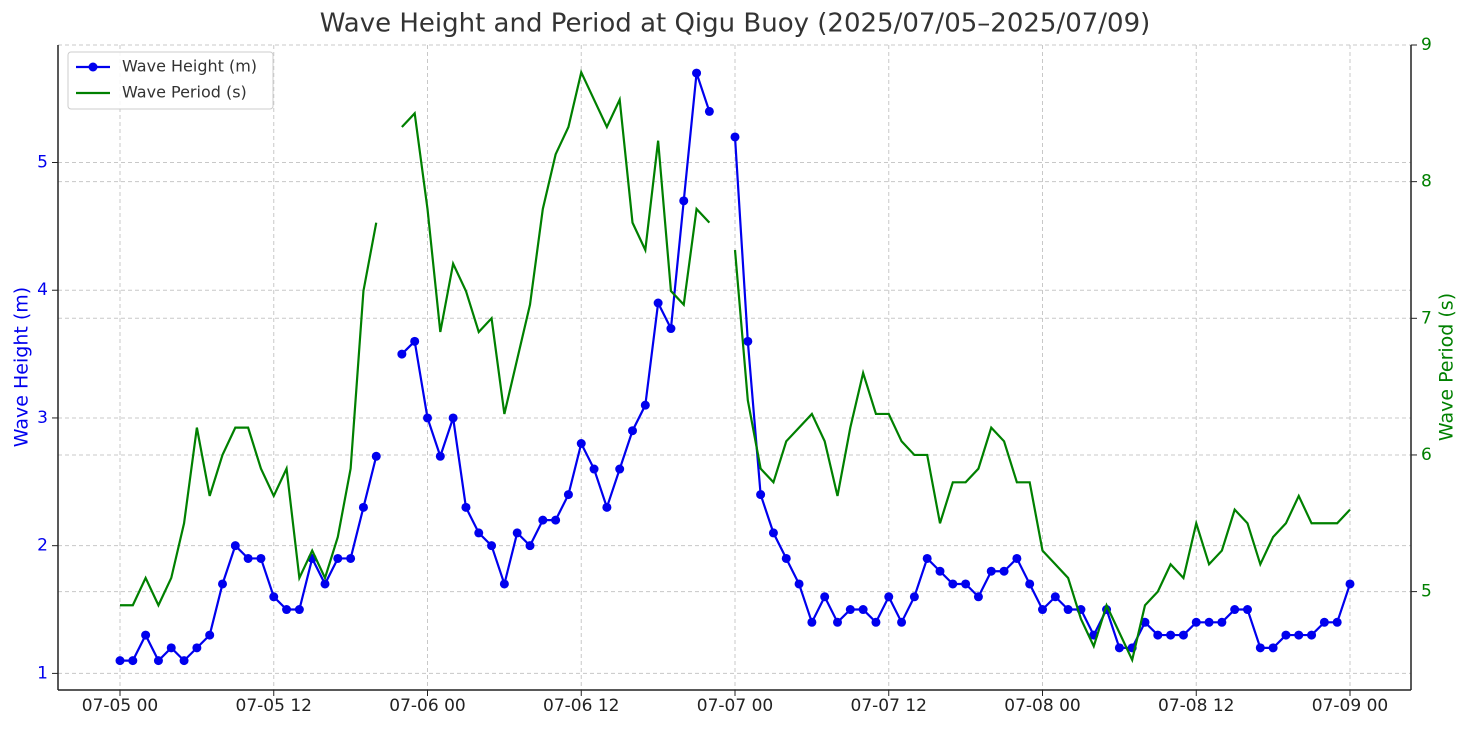  What do you see at coordinates (93, 67) in the screenshot?
I see `legend-marker` at bounding box center [93, 67].